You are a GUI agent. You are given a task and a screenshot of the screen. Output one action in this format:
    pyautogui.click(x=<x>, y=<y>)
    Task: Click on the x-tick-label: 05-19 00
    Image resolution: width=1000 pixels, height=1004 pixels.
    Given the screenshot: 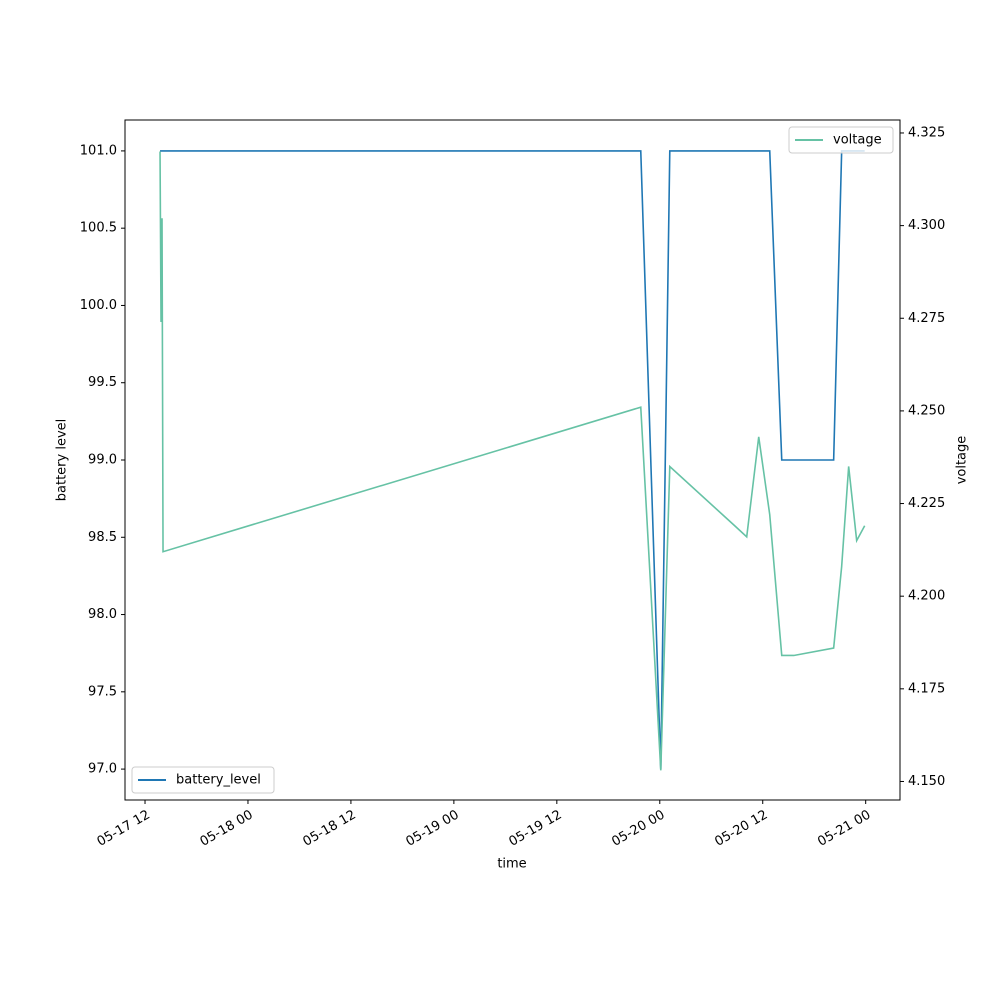 What is the action you would take?
    pyautogui.click(x=433, y=829)
    